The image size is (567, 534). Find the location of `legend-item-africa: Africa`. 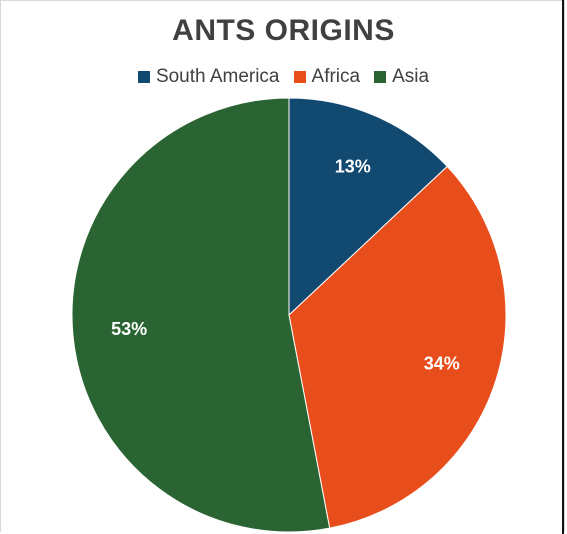

legend-item-africa: Africa is located at coordinates (327, 77).